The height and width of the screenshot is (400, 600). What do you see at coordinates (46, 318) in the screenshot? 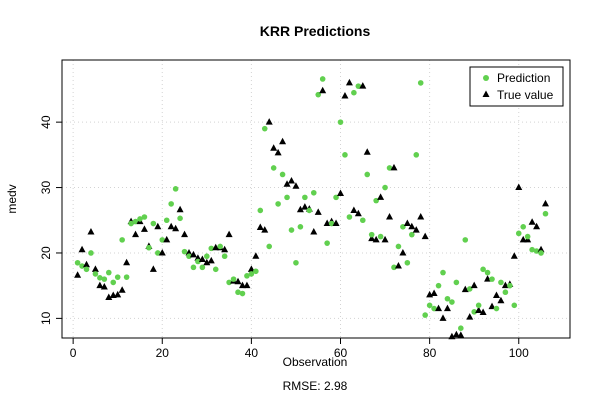
I see `y-tick-label: 10` at bounding box center [46, 318].